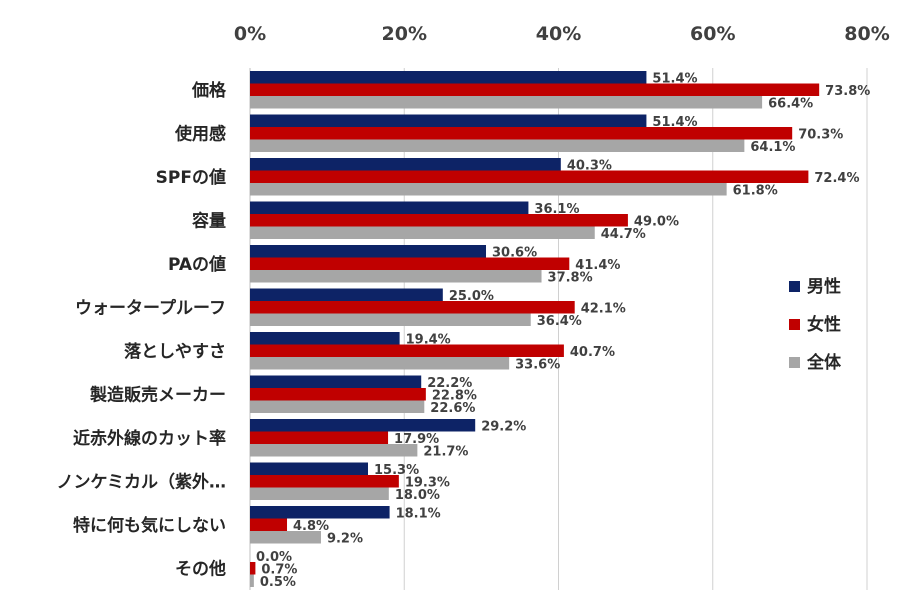 The height and width of the screenshot is (599, 907). Describe the element at coordinates (755, 191) in the screenshot. I see `data-label: 61.8%` at that location.